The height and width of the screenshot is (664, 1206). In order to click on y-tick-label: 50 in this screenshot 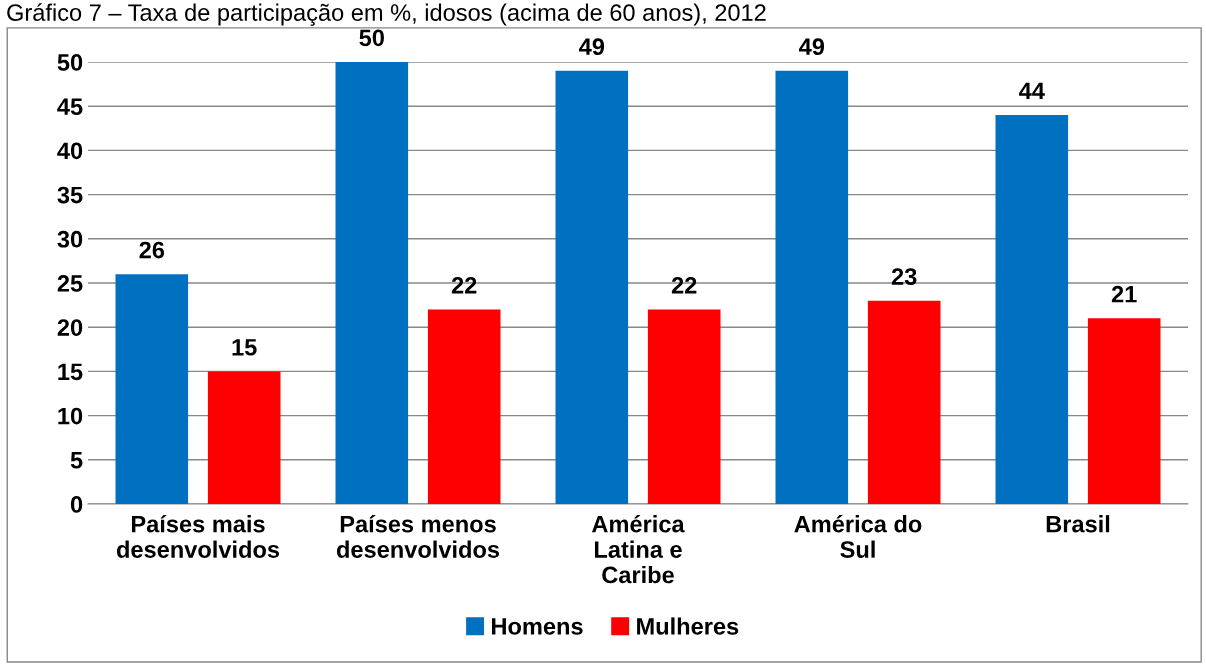, I will do `click(70, 62)`.